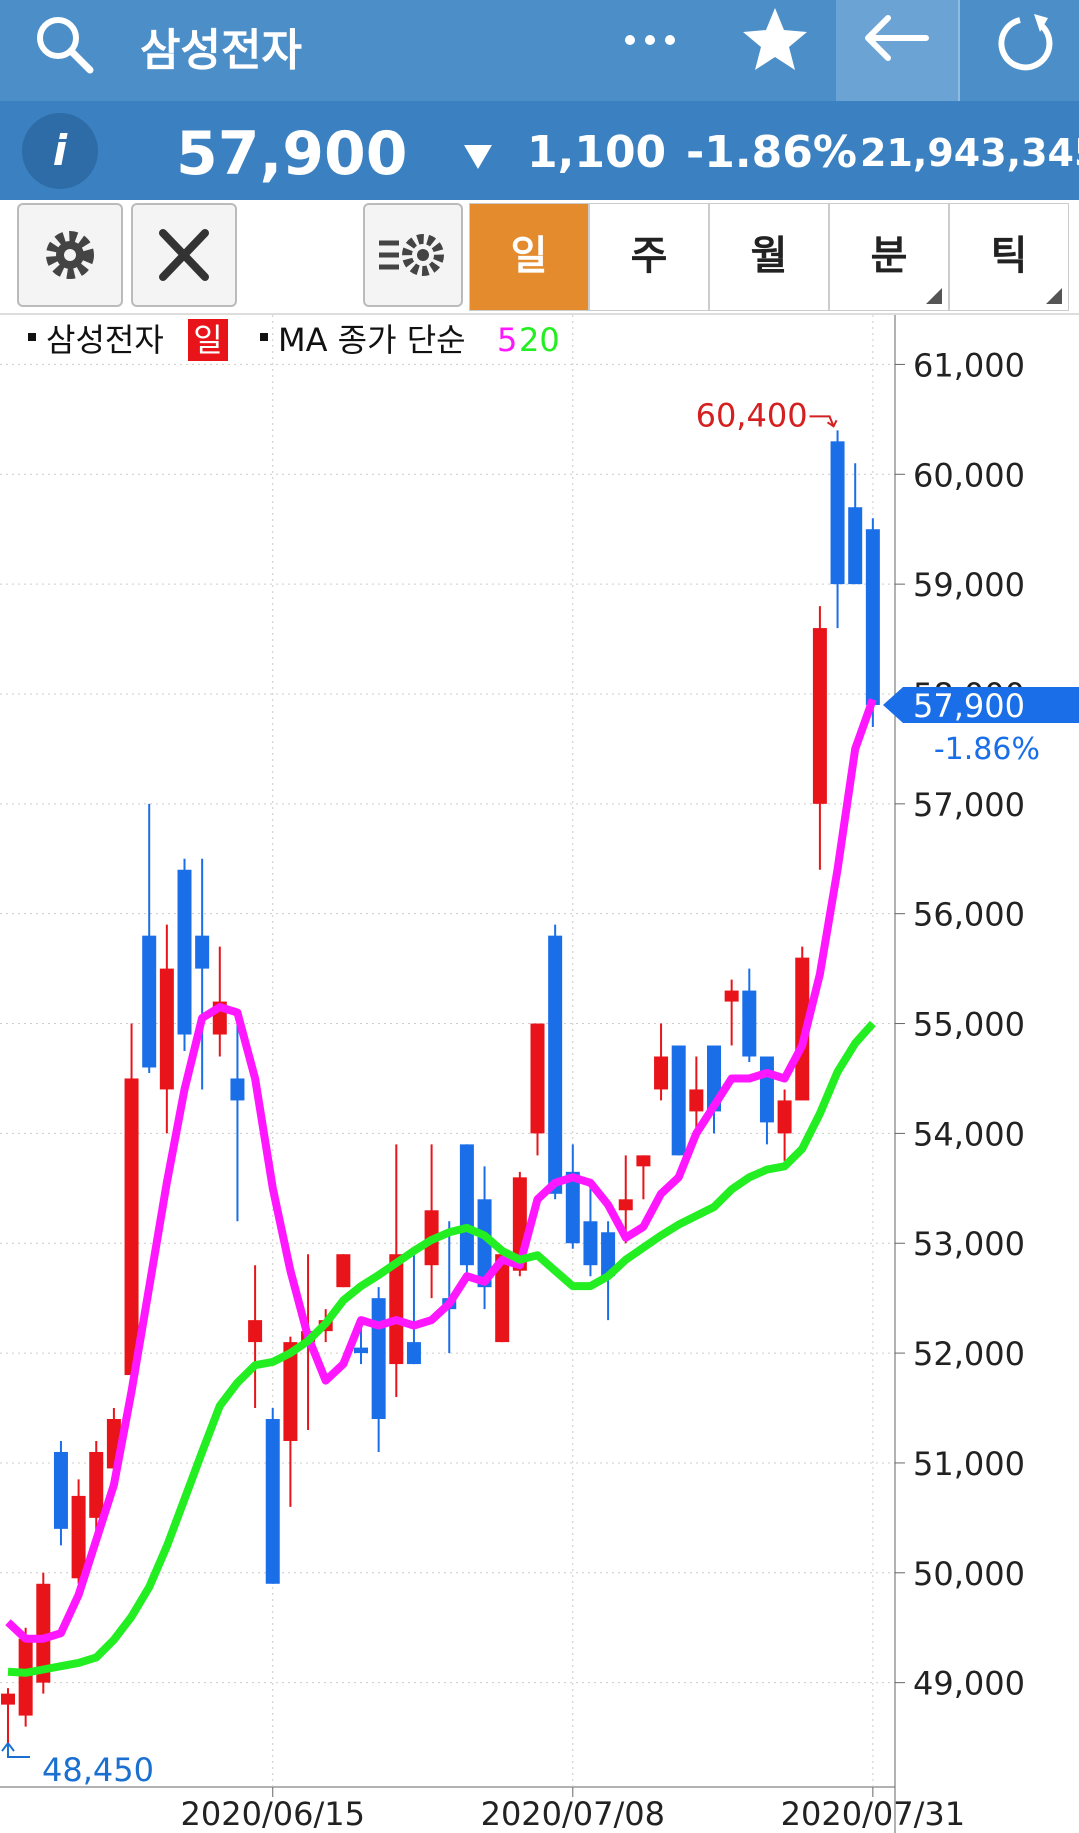 The image size is (1079, 1833). I want to click on list-gear-icon, so click(411, 255).